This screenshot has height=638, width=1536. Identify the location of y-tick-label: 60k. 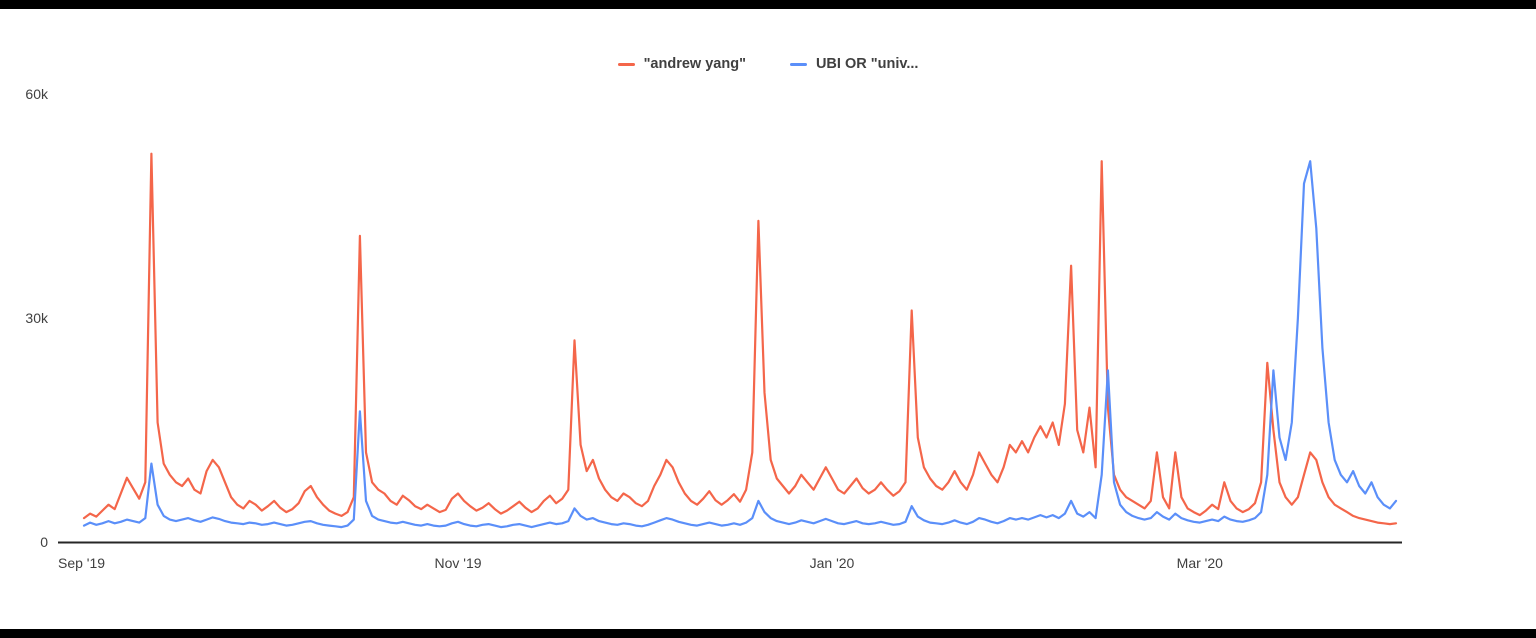
(37, 94).